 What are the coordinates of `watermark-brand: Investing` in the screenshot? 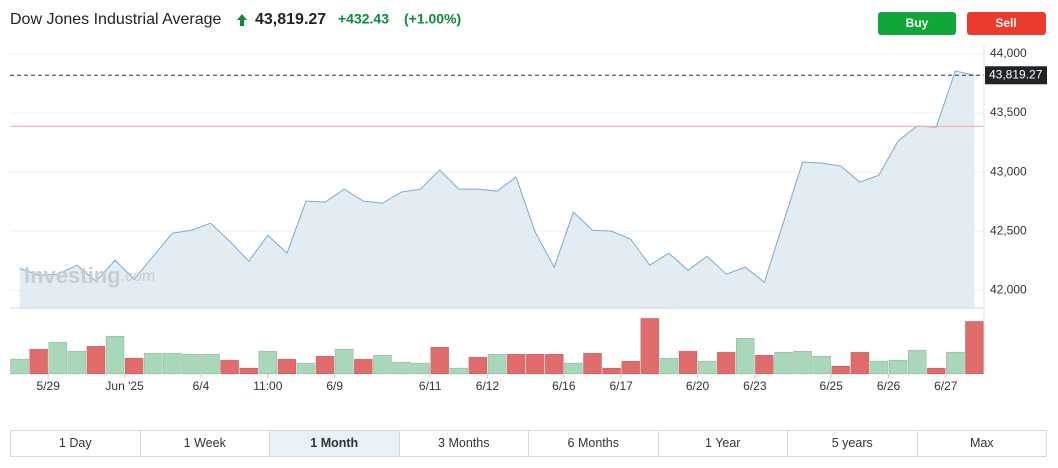 It's located at (72, 275).